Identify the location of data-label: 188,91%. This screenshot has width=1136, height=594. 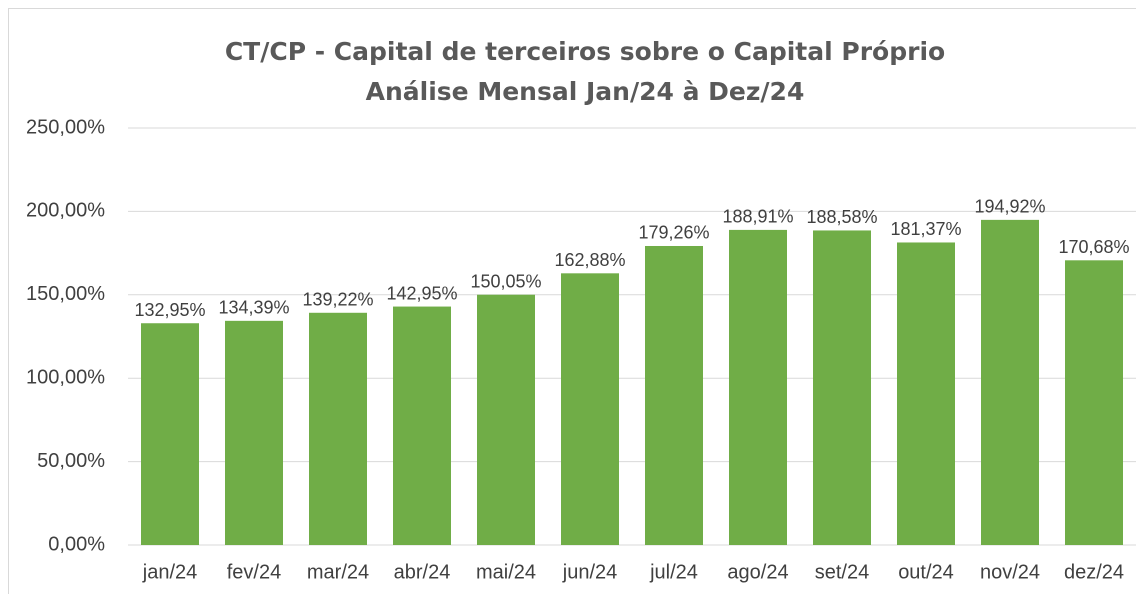
(757, 217).